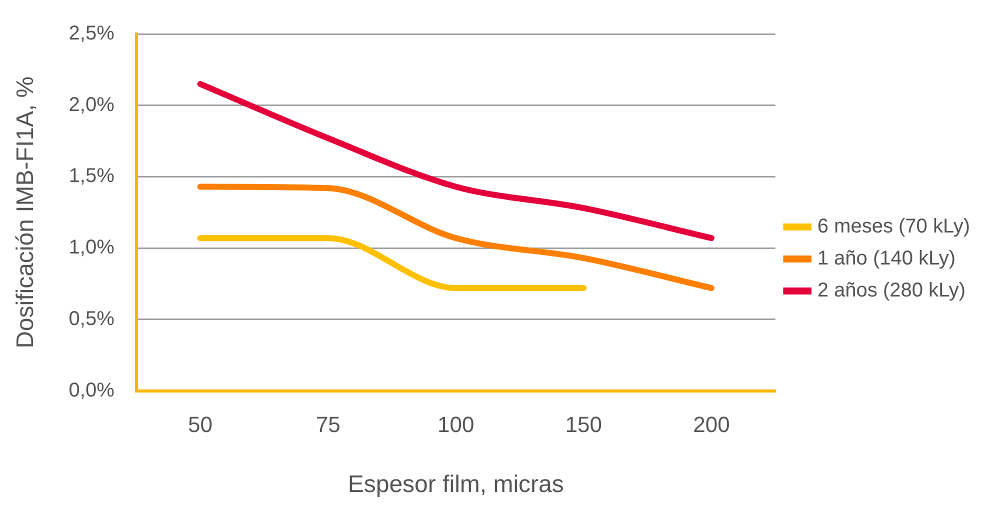  What do you see at coordinates (711, 425) in the screenshot?
I see `x-tick-label: 200` at bounding box center [711, 425].